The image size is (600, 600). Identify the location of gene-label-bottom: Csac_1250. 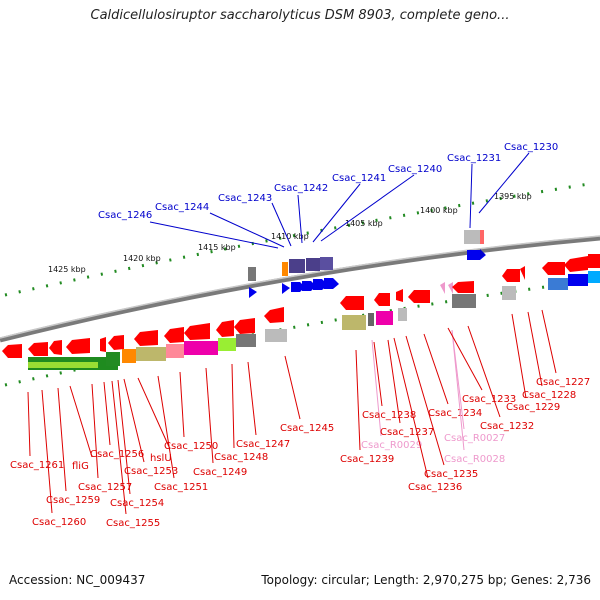
(191, 446).